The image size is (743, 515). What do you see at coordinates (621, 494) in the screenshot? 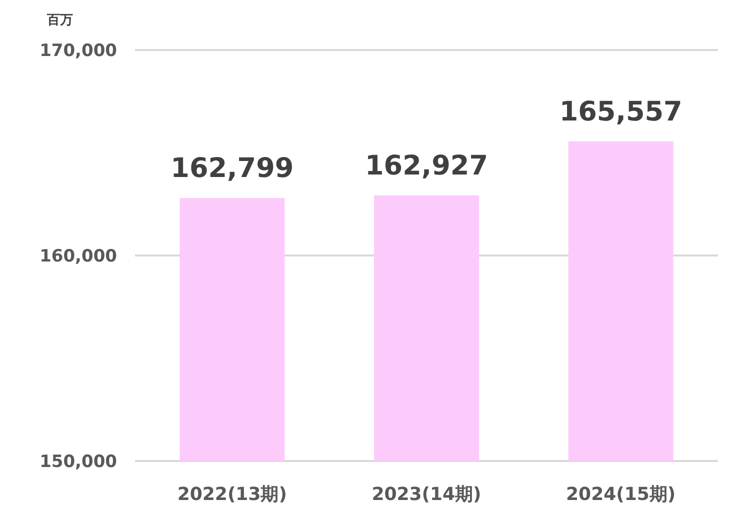
I see `x-tick-label: 2024(15期)` at bounding box center [621, 494].